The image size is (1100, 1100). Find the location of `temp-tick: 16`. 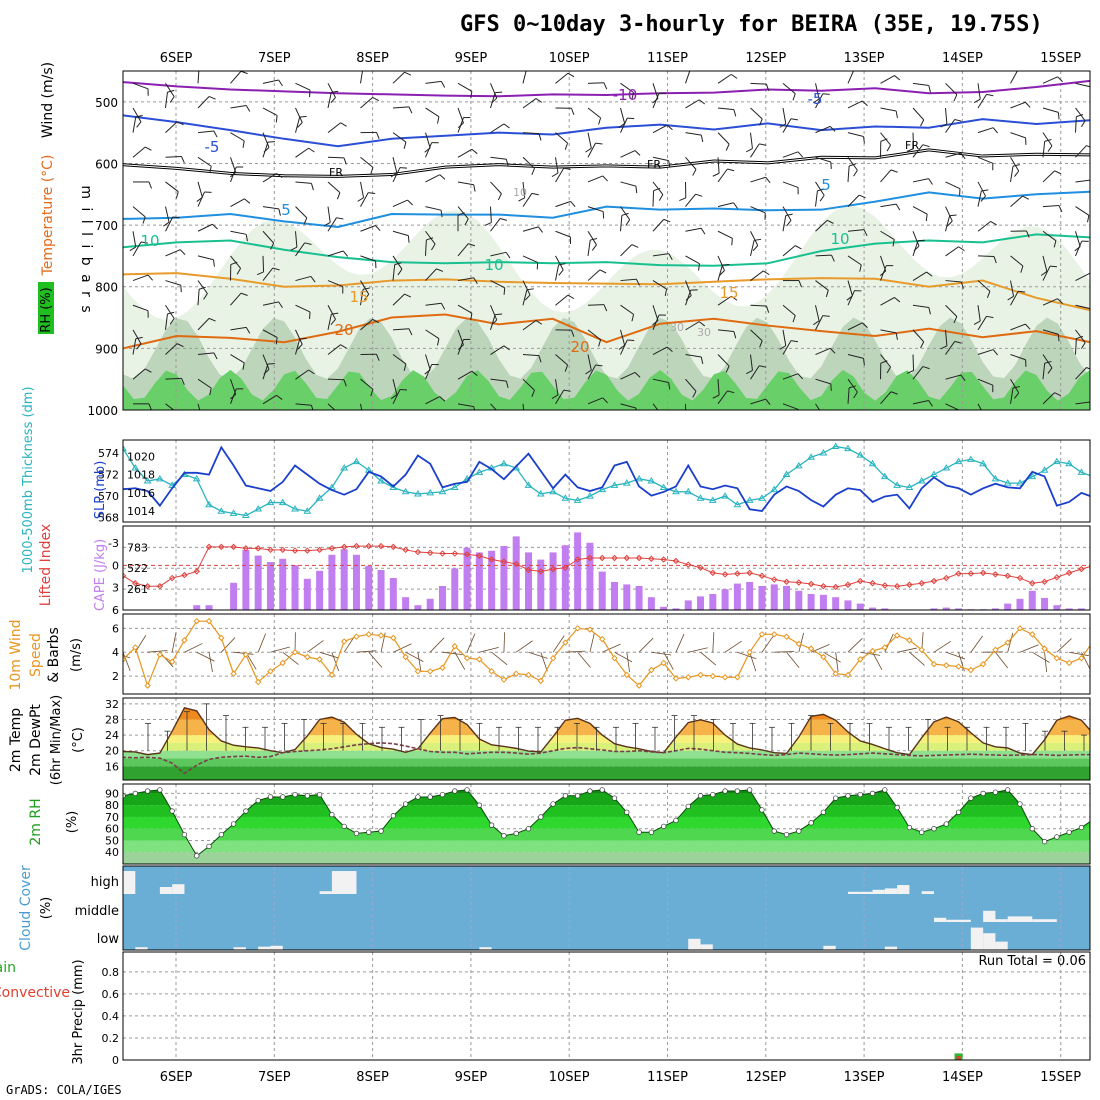

temp-tick: 16 is located at coordinates (112, 766).